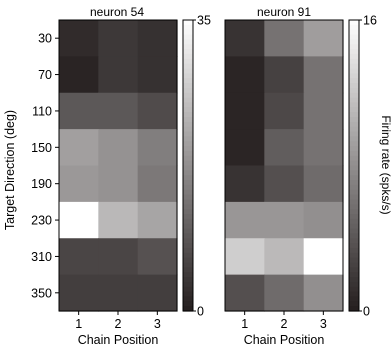 This screenshot has width=391, height=349. What do you see at coordinates (41, 257) in the screenshot?
I see `y-tick-label: 310` at bounding box center [41, 257].